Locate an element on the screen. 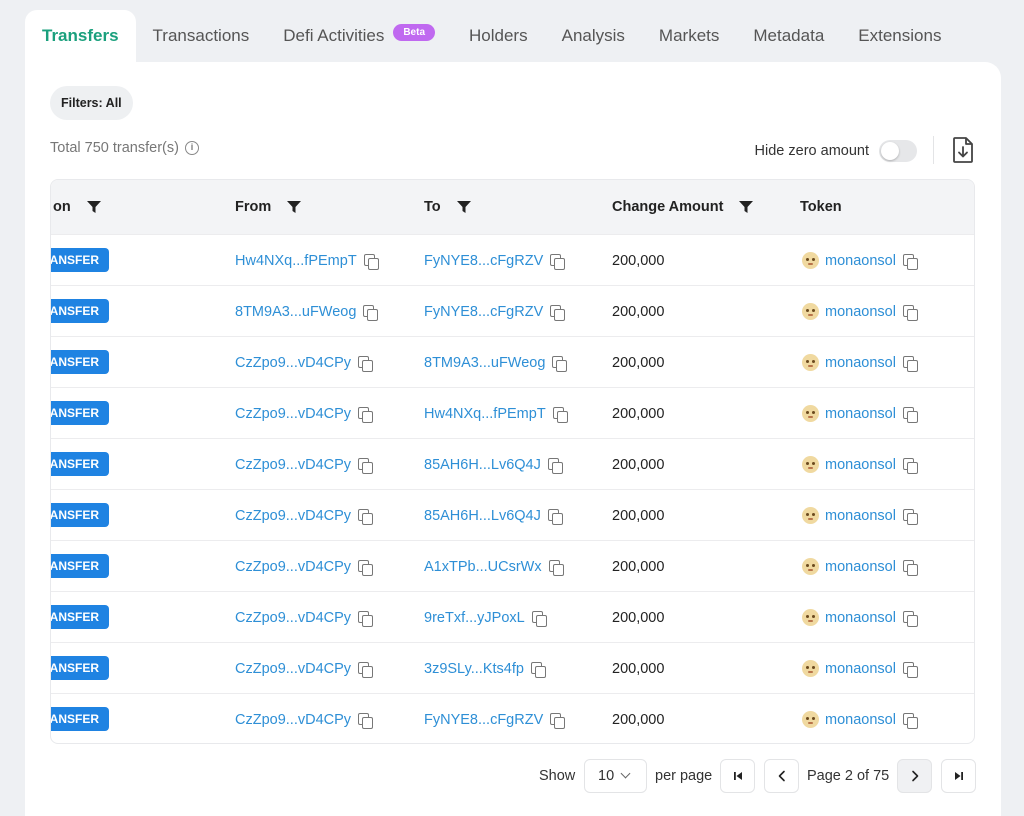 Image resolution: width=1024 pixels, height=816 pixels. to-address-link: Hw4NXq...fPEmpT is located at coordinates (485, 413).